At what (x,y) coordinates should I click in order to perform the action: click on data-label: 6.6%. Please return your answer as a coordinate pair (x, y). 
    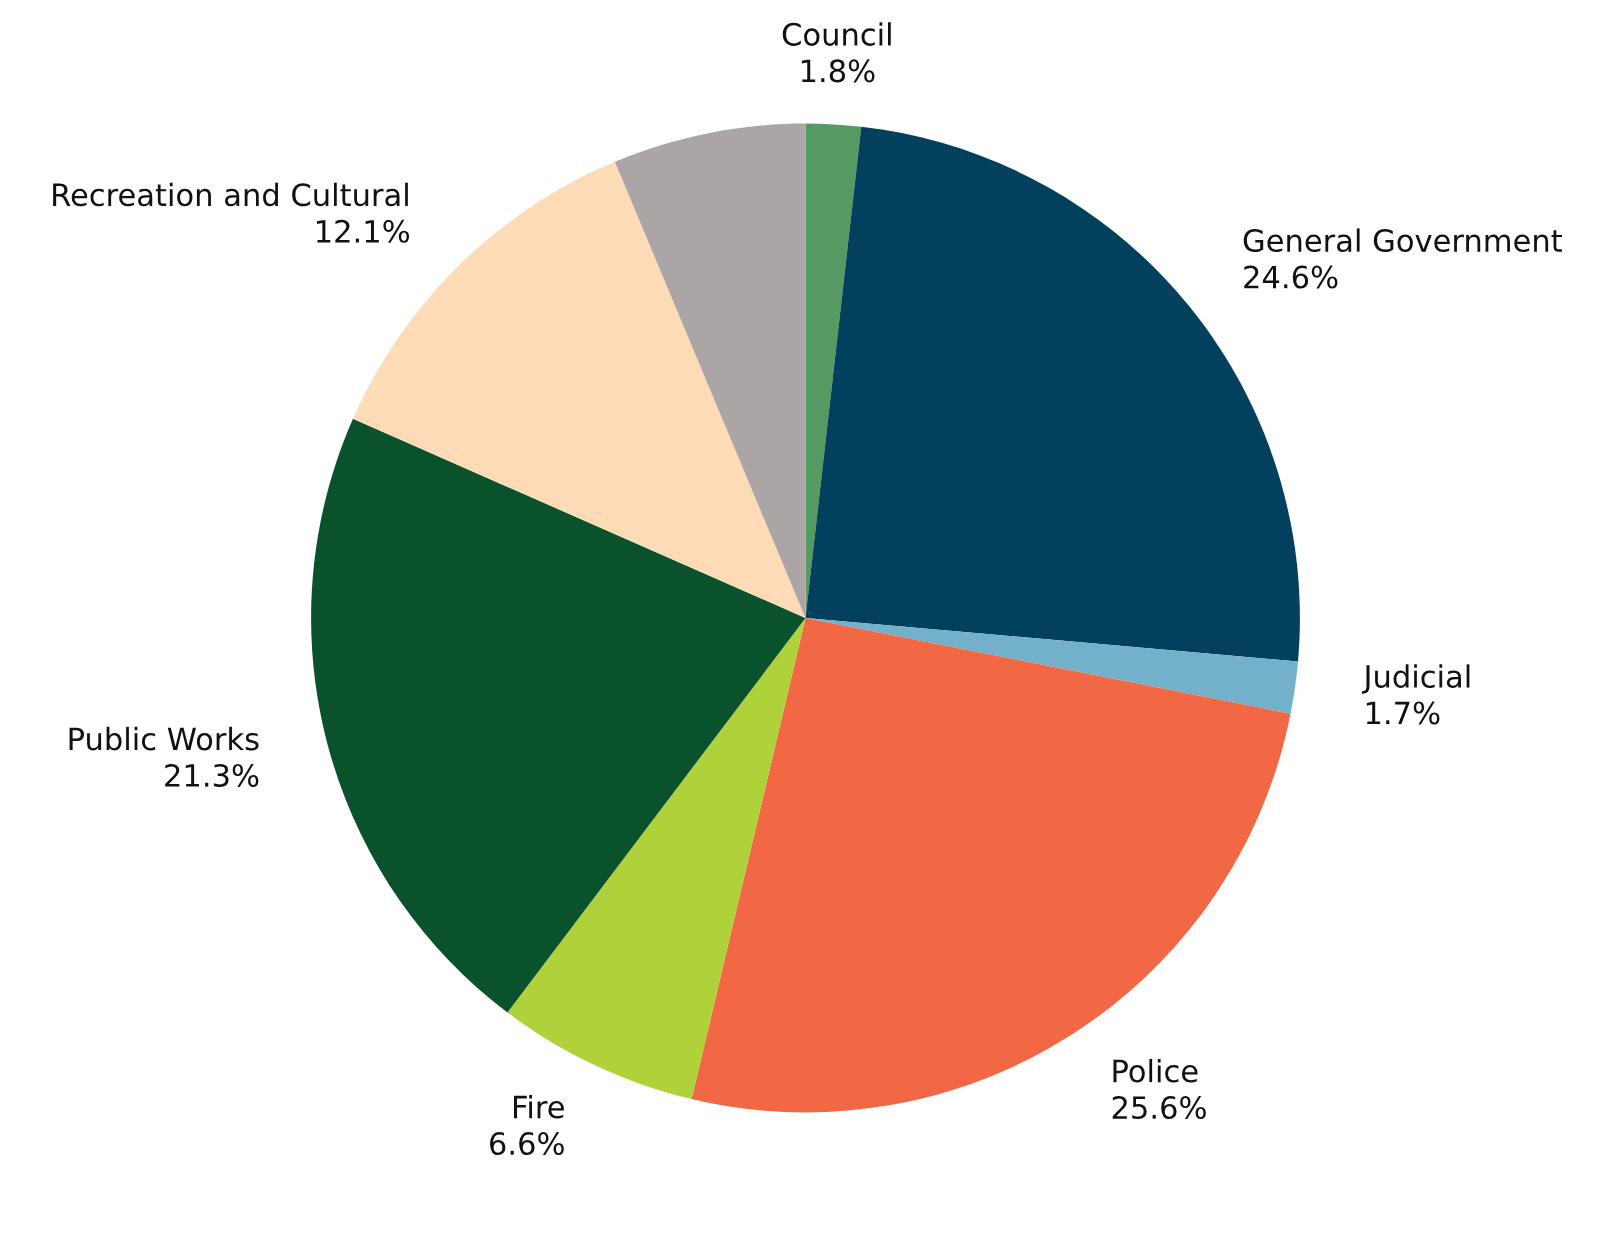
    Looking at the image, I should click on (527, 1144).